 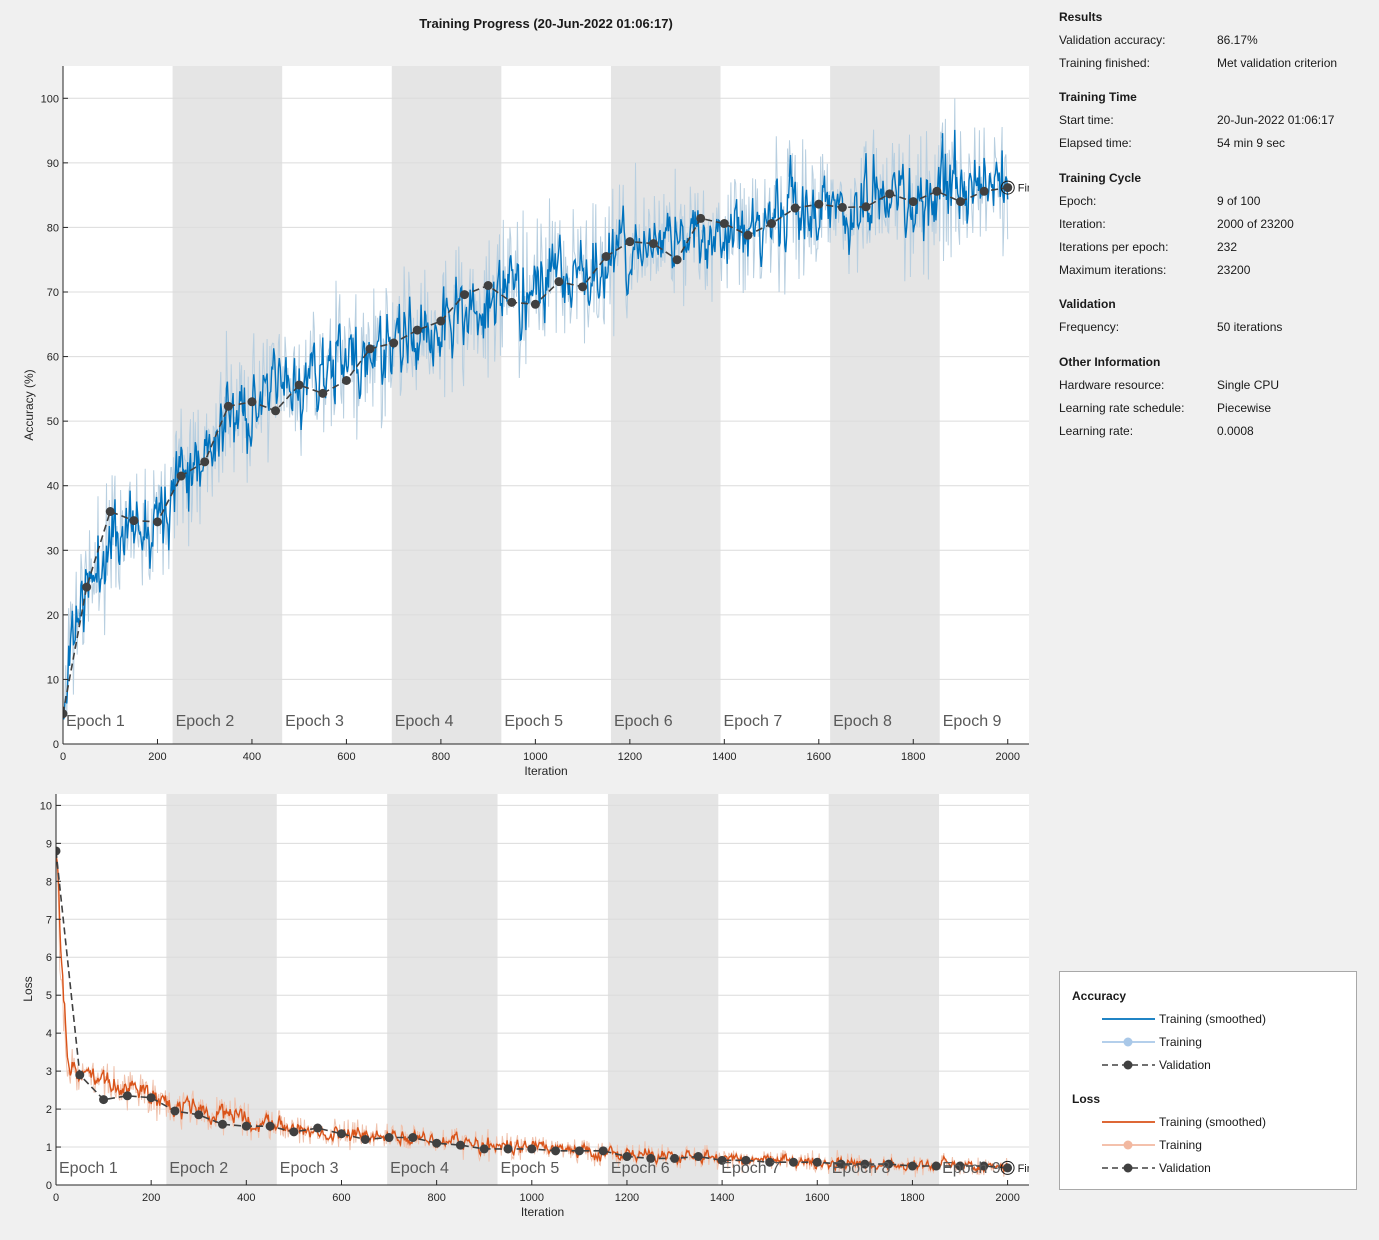 I want to click on accuracy-x-tick-label: 600, so click(x=346, y=757).